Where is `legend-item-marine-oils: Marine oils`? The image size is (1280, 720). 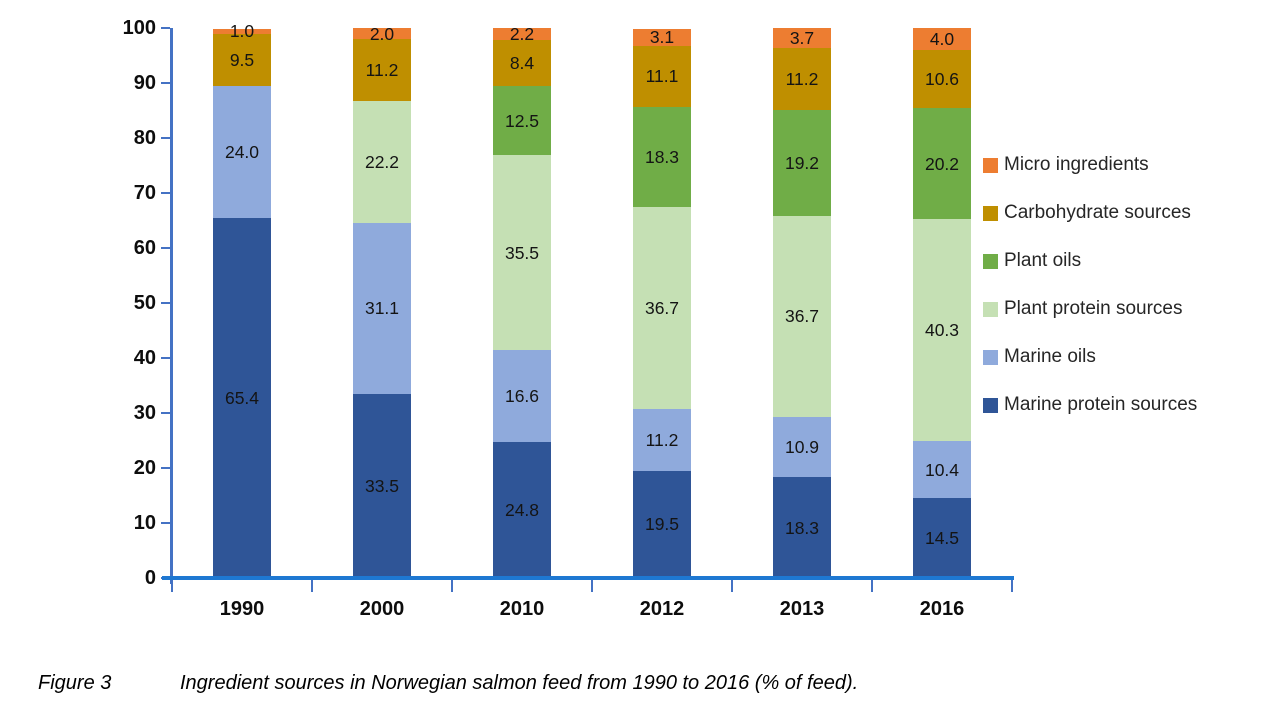 legend-item-marine-oils: Marine oils is located at coordinates (1090, 357).